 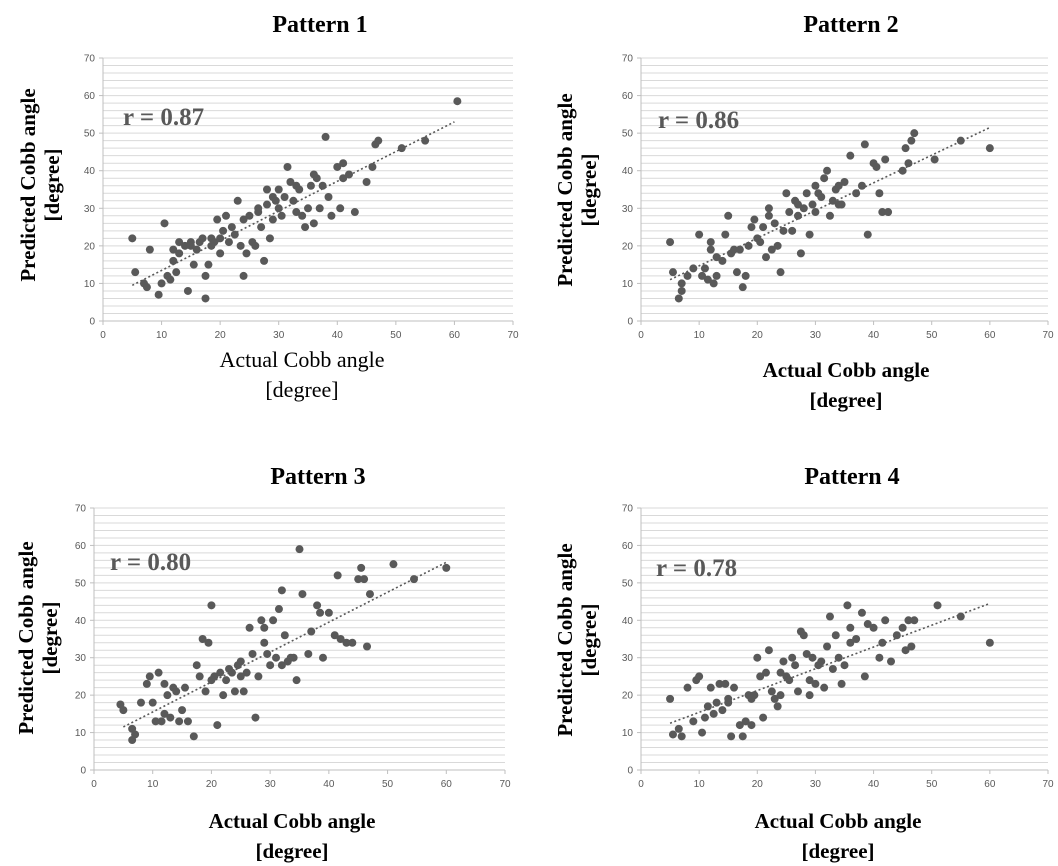 What do you see at coordinates (302, 359) in the screenshot?
I see `x-axis-label-line: Actual Cobb angle` at bounding box center [302, 359].